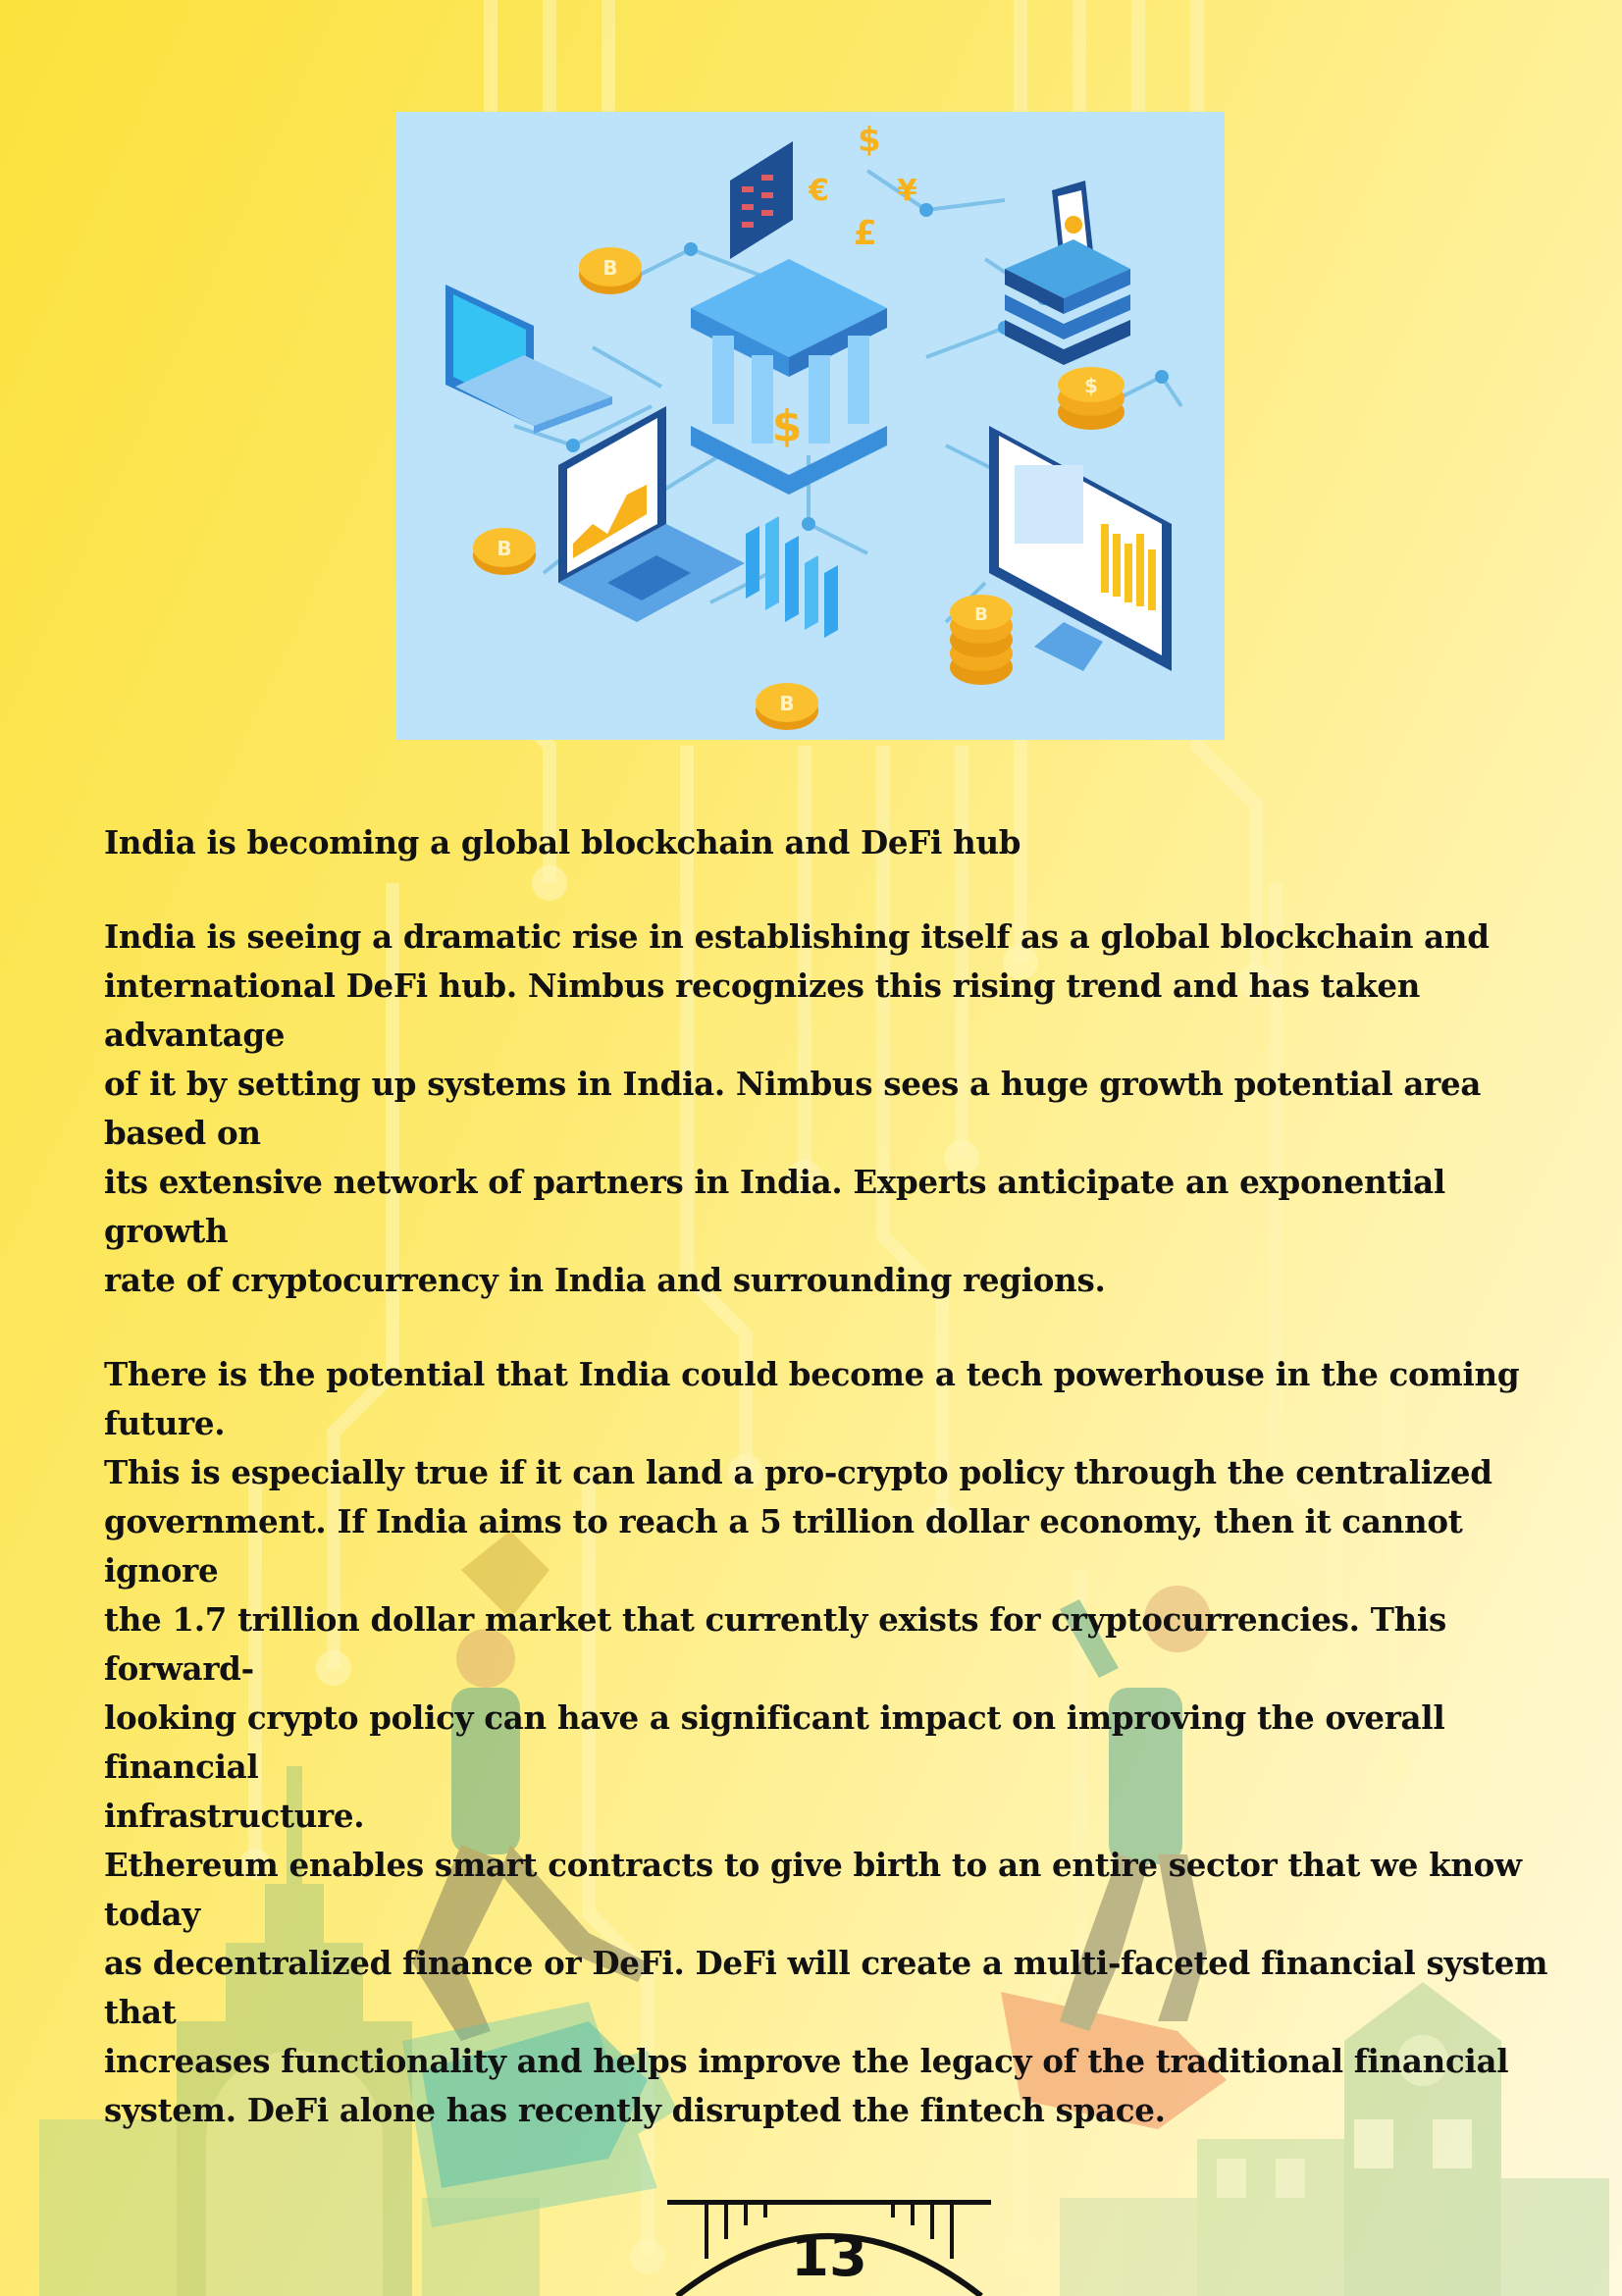 The height and width of the screenshot is (2296, 1622). What do you see at coordinates (528, 359) in the screenshot?
I see `laptop-icon` at bounding box center [528, 359].